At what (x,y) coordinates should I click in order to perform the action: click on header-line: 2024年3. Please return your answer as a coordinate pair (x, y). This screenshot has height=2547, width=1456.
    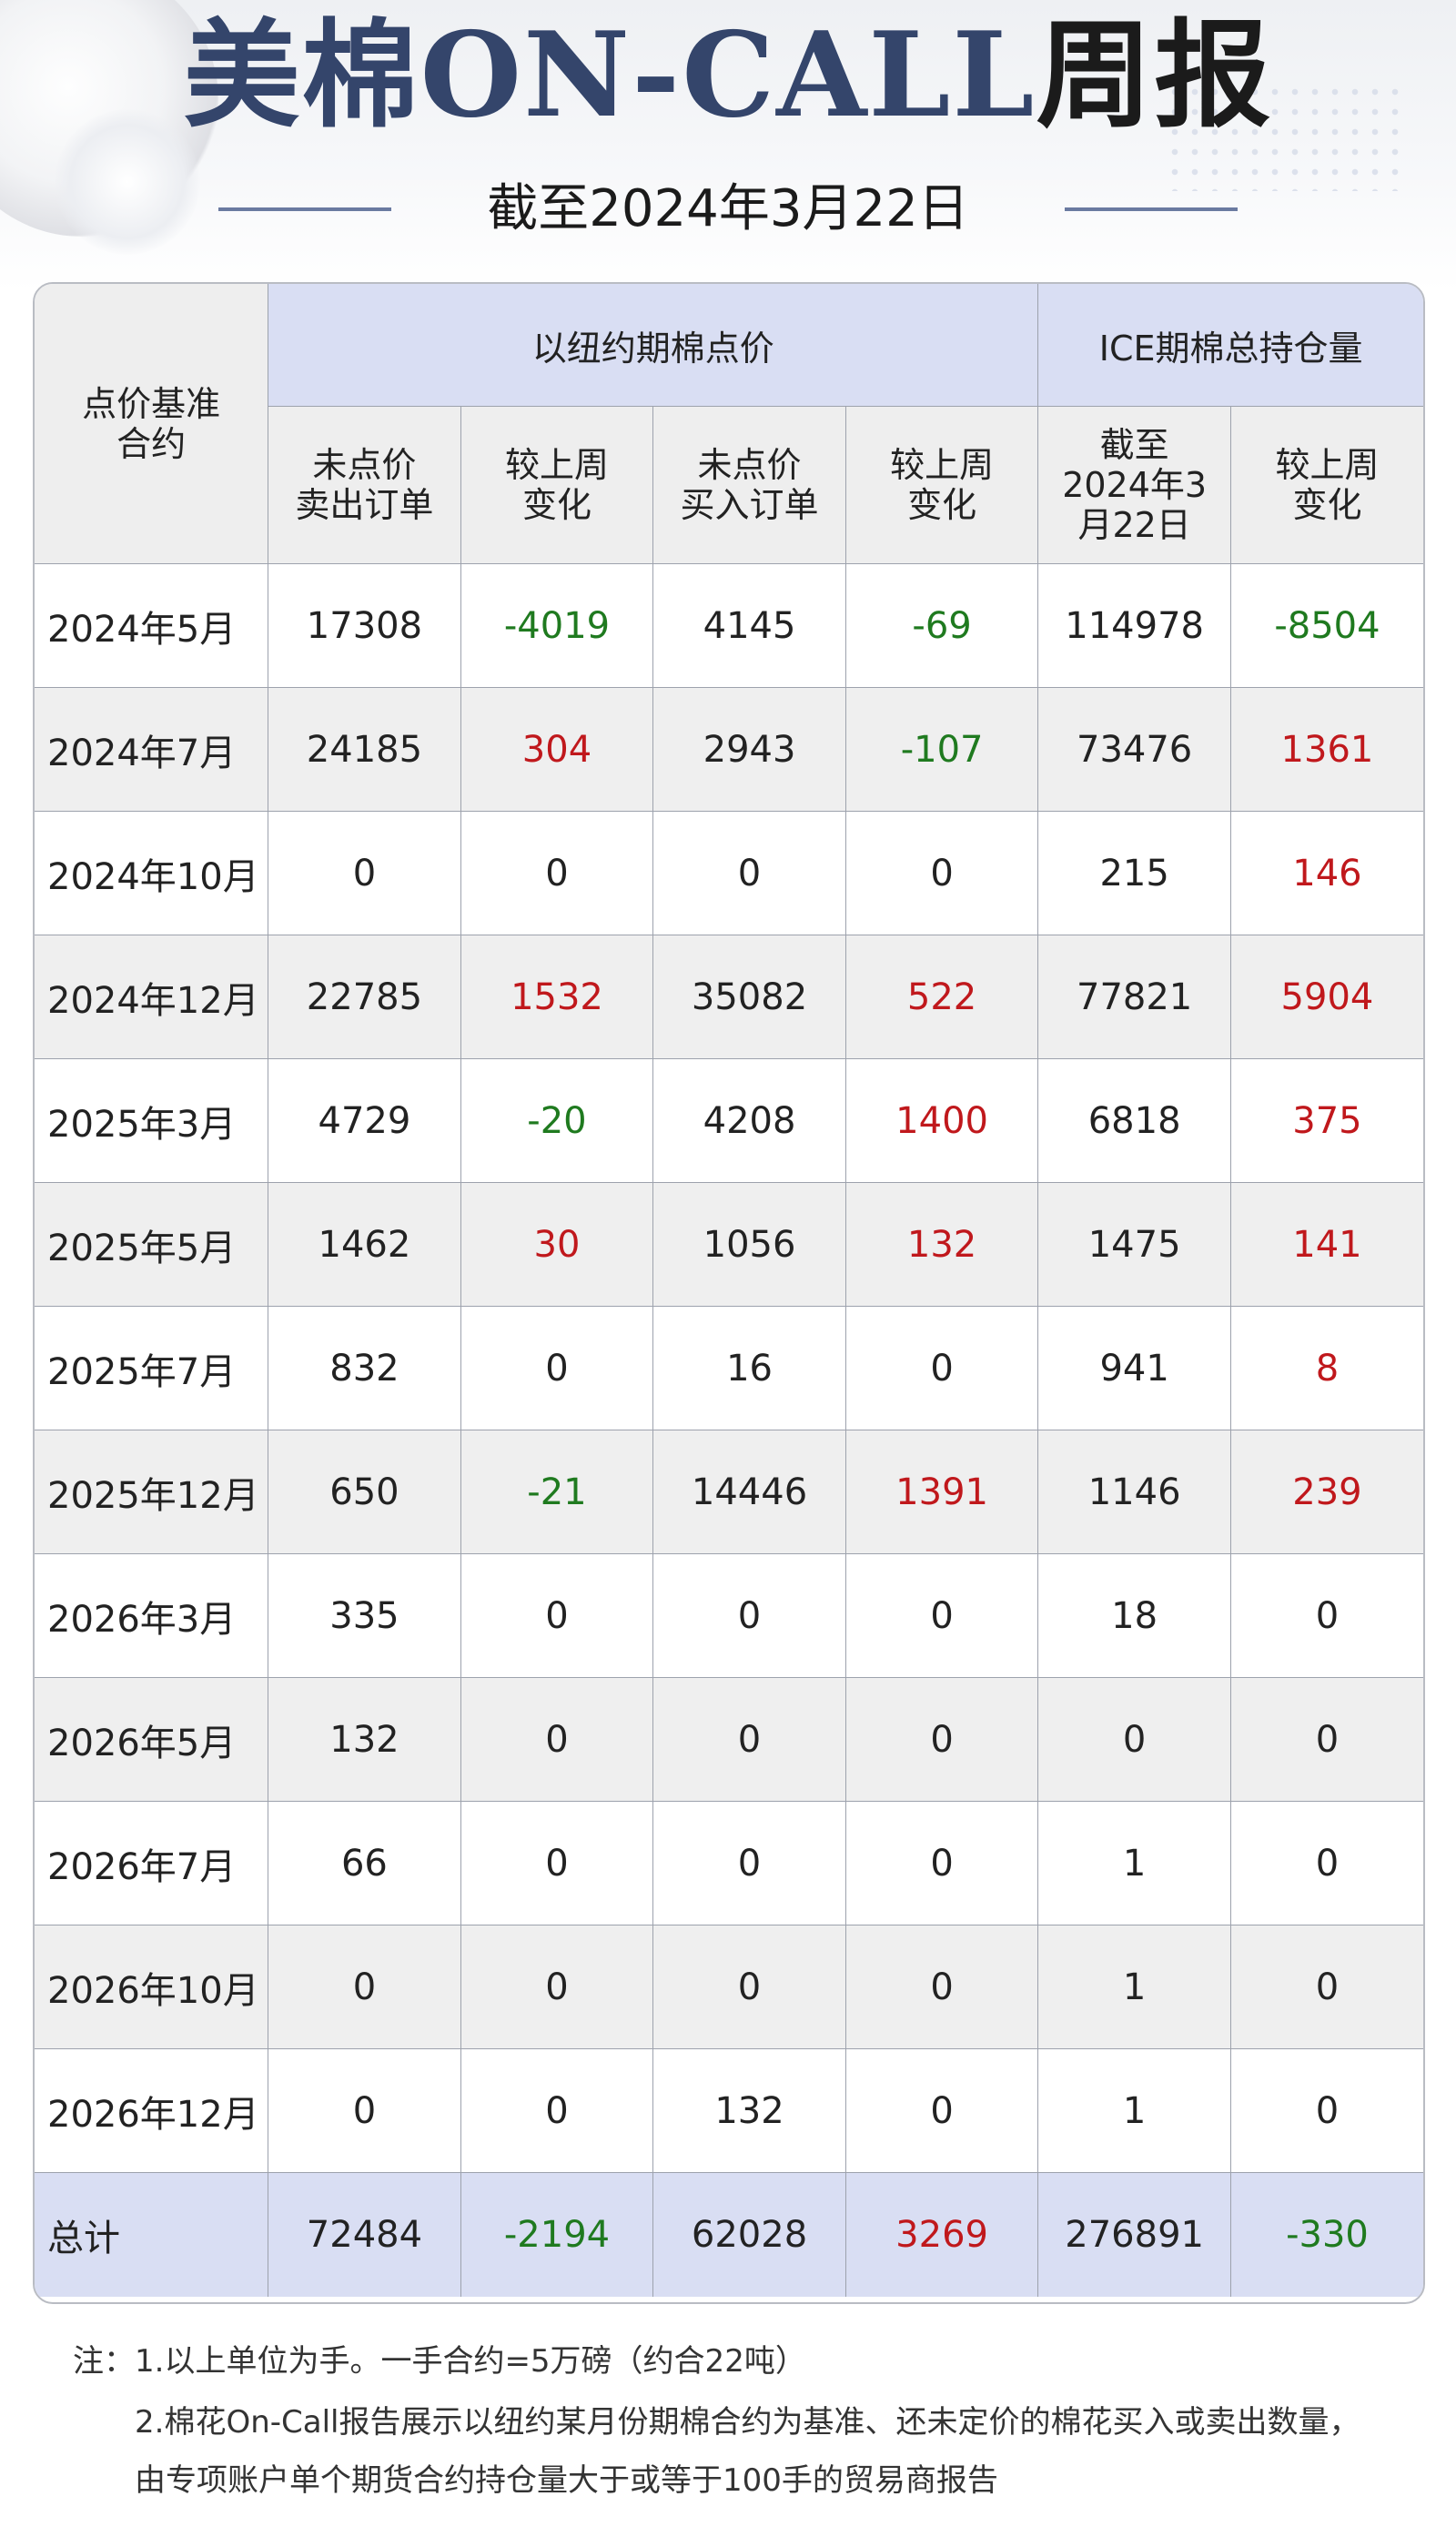
    Looking at the image, I should click on (1135, 485).